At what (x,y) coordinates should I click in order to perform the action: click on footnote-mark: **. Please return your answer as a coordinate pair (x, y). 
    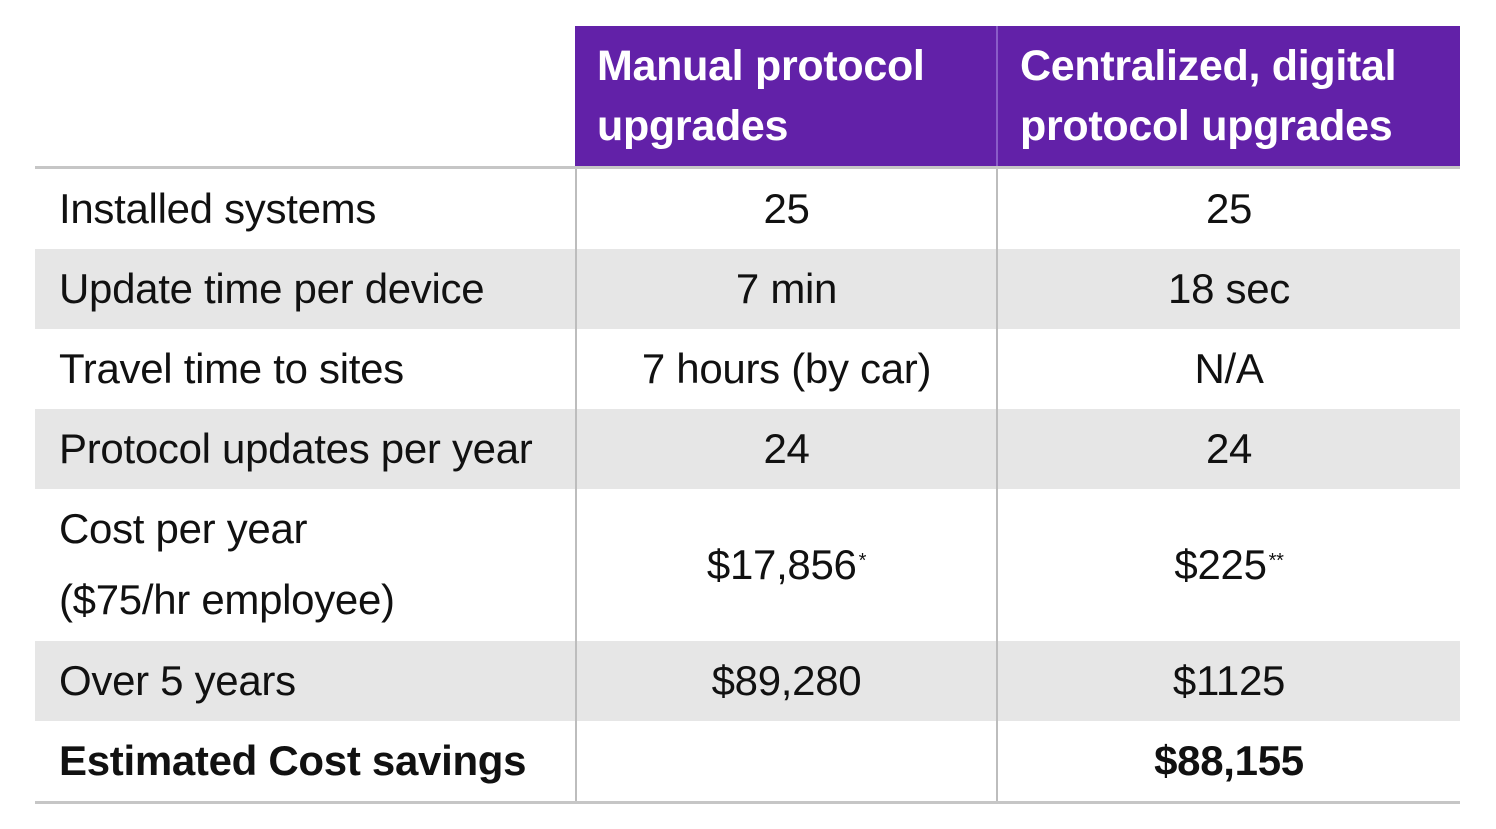
    Looking at the image, I should click on (1276, 560).